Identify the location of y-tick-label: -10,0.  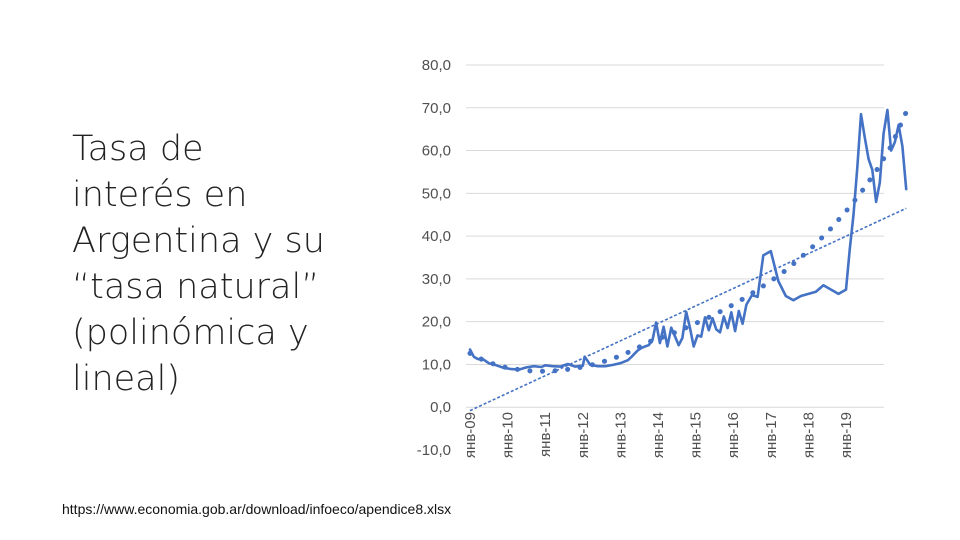
(434, 450).